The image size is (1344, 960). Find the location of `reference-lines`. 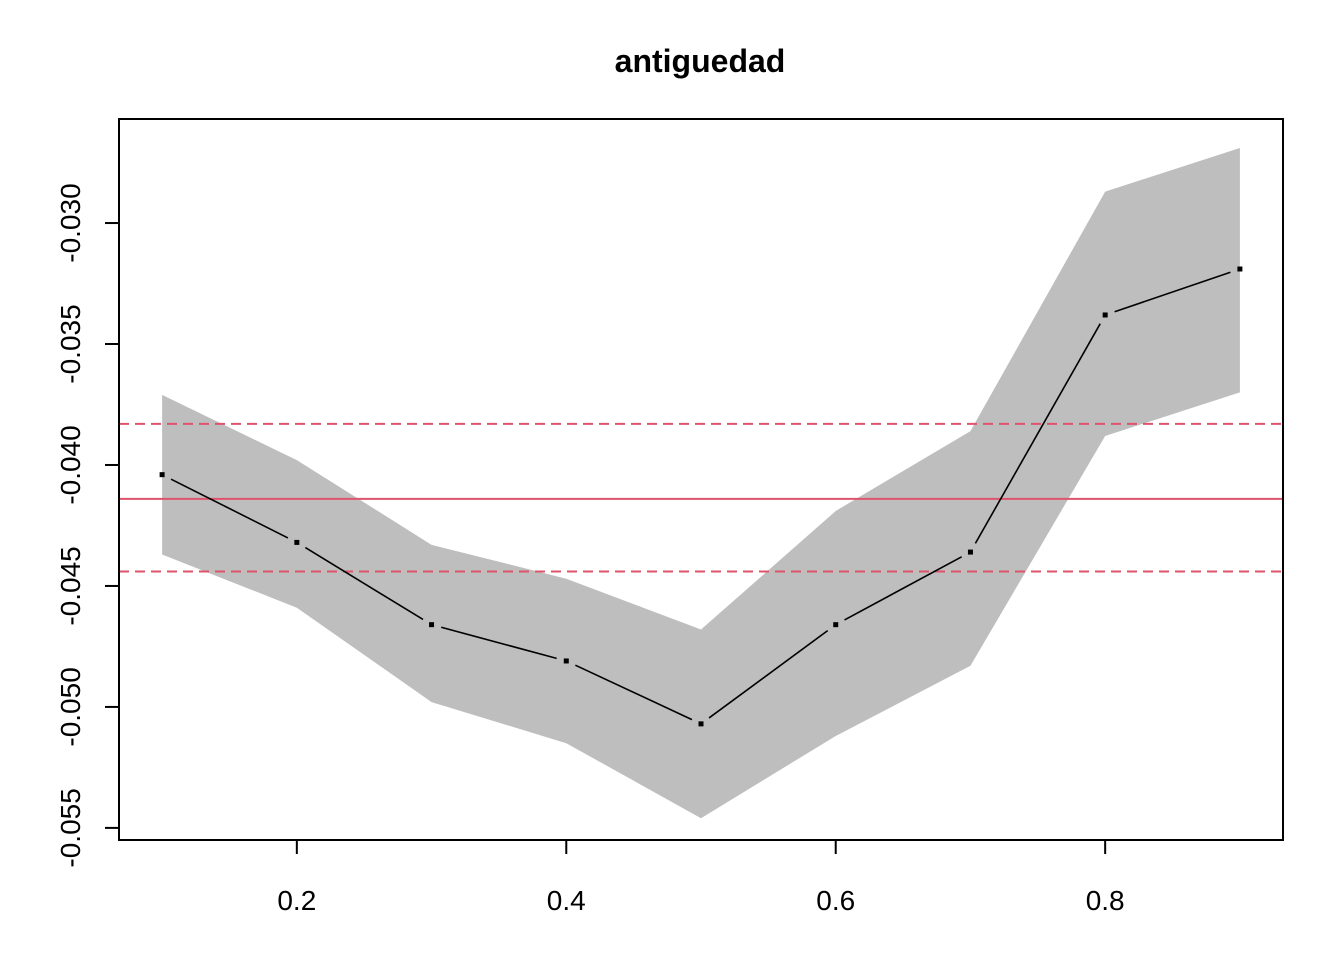

reference-lines is located at coordinates (701, 497).